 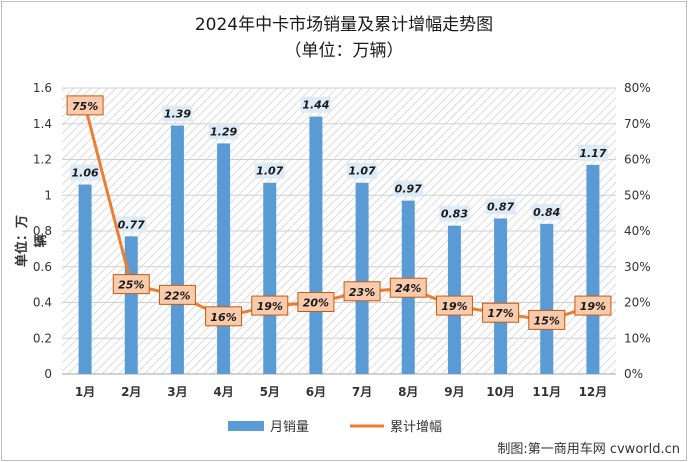 I want to click on x-tick-label: 12月, so click(x=593, y=392).